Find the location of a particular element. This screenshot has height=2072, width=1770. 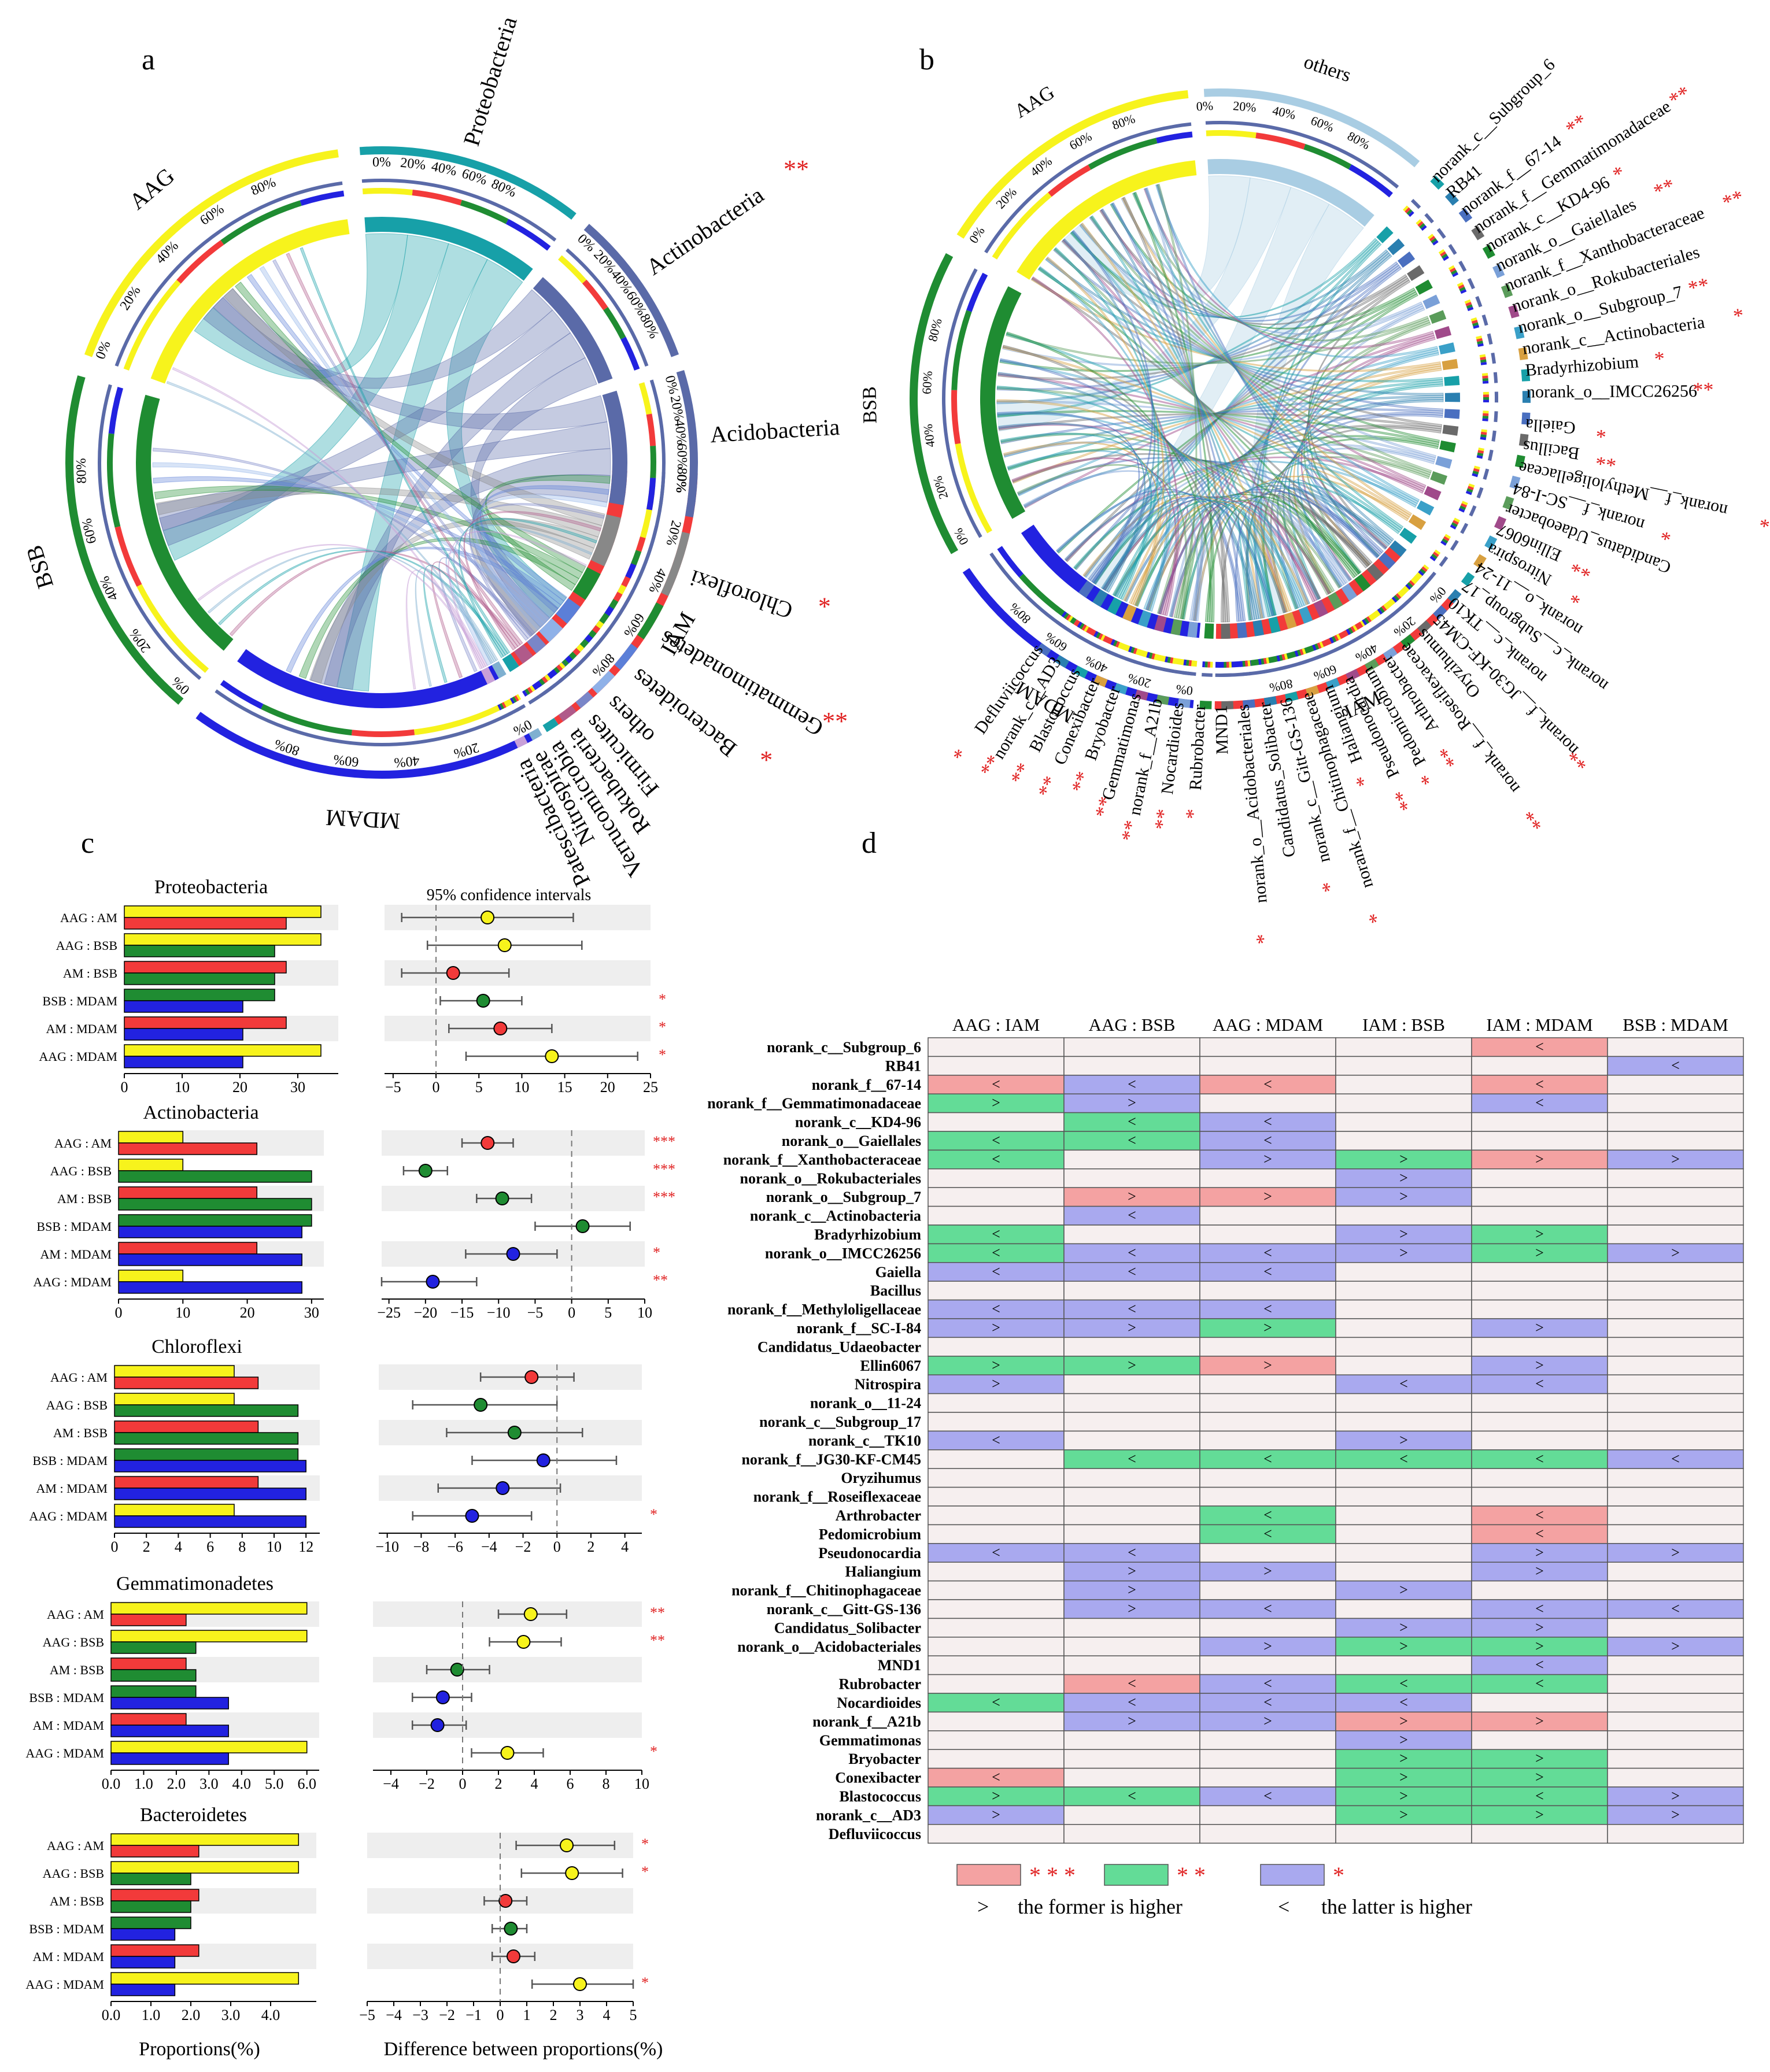

tick-label: 0 is located at coordinates (119, 1312).